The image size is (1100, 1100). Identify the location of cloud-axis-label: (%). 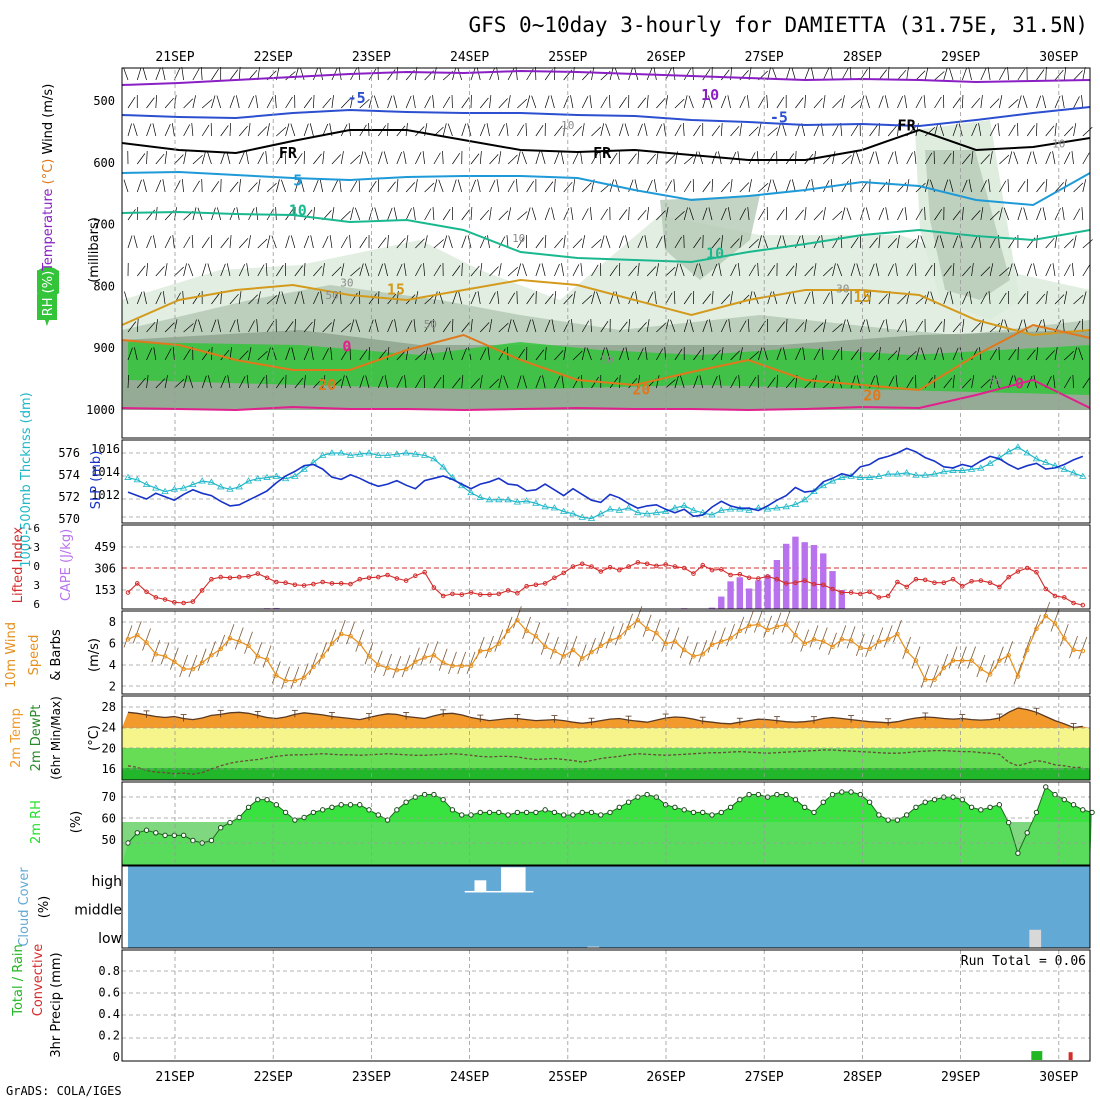
(44, 907).